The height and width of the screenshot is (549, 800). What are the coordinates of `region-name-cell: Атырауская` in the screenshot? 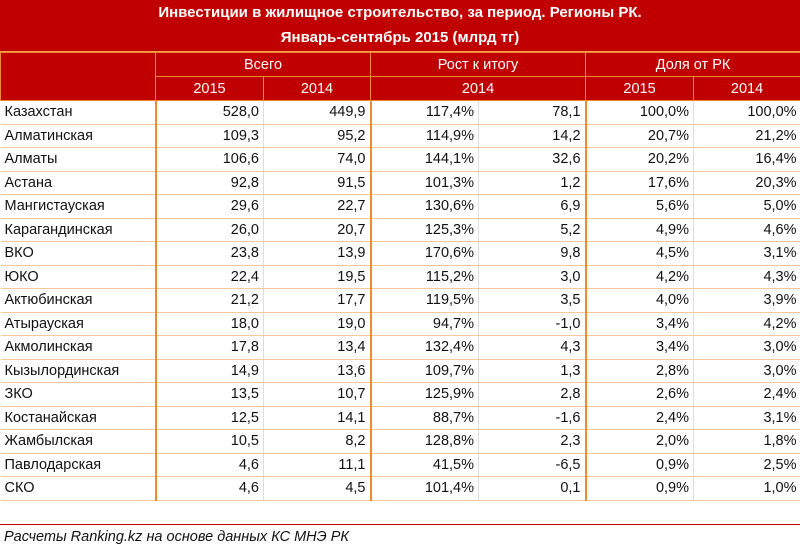 It's located at (78, 324).